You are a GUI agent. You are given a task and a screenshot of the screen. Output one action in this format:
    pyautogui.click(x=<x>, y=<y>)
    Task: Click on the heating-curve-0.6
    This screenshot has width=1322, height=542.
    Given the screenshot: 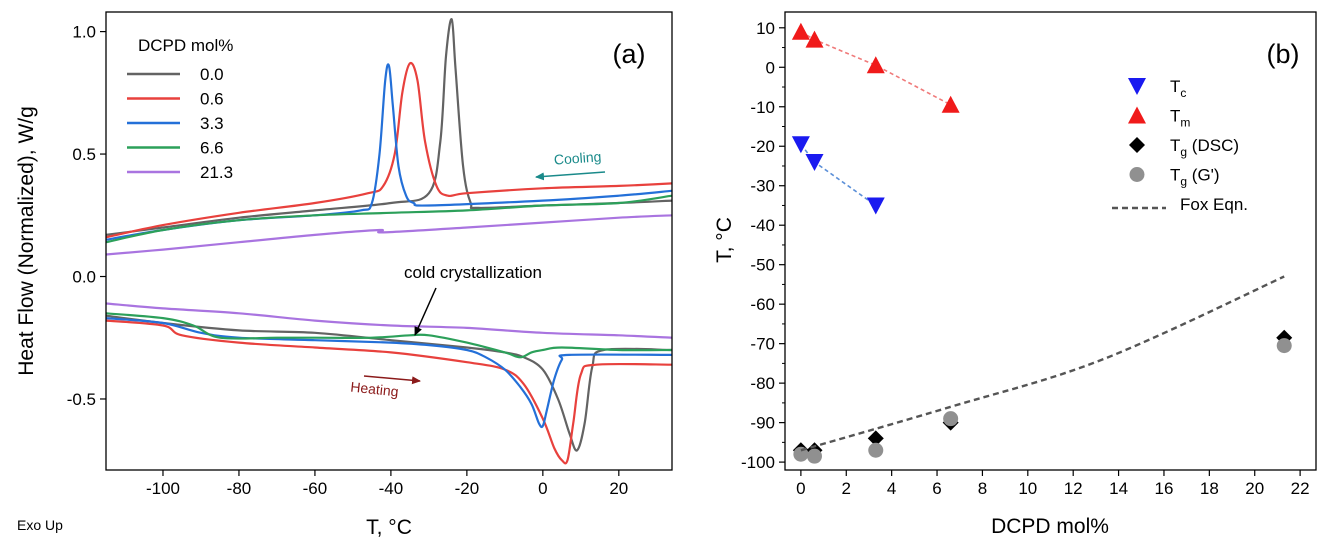 What is the action you would take?
    pyautogui.click(x=389, y=392)
    